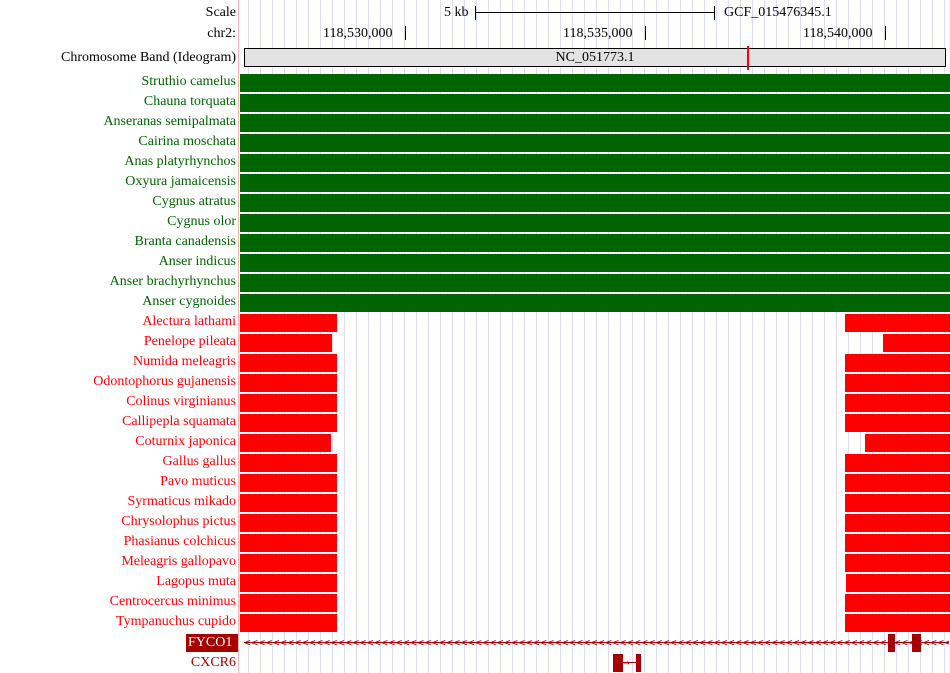 Image resolution: width=950 pixels, height=673 pixels. What do you see at coordinates (189, 101) in the screenshot?
I see `species-label: Chauna torquata` at bounding box center [189, 101].